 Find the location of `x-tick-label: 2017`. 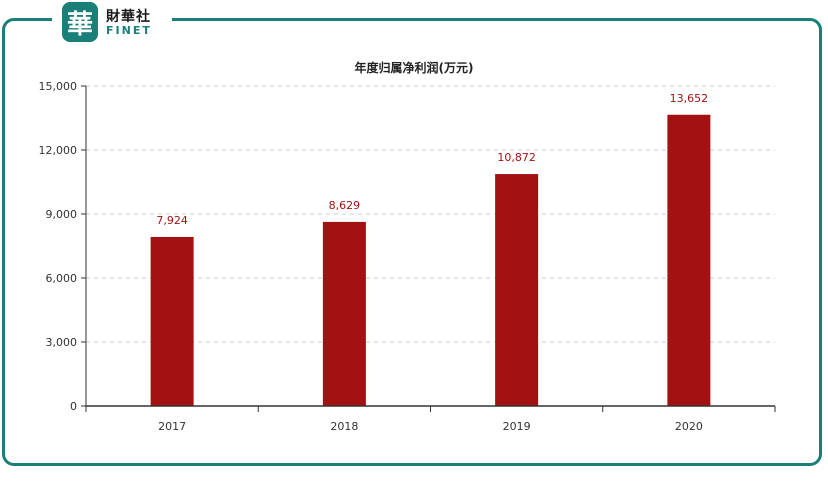

x-tick-label: 2017 is located at coordinates (172, 426).